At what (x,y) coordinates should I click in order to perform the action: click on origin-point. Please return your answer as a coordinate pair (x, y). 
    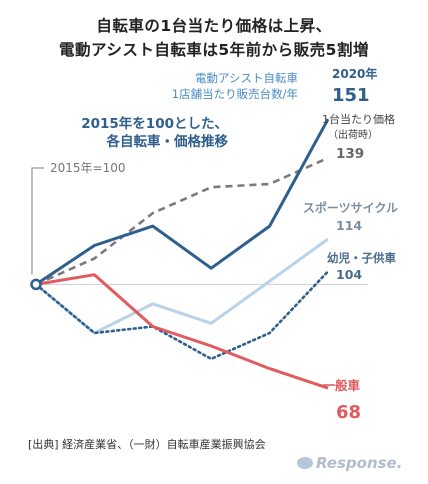
    Looking at the image, I should click on (36, 284).